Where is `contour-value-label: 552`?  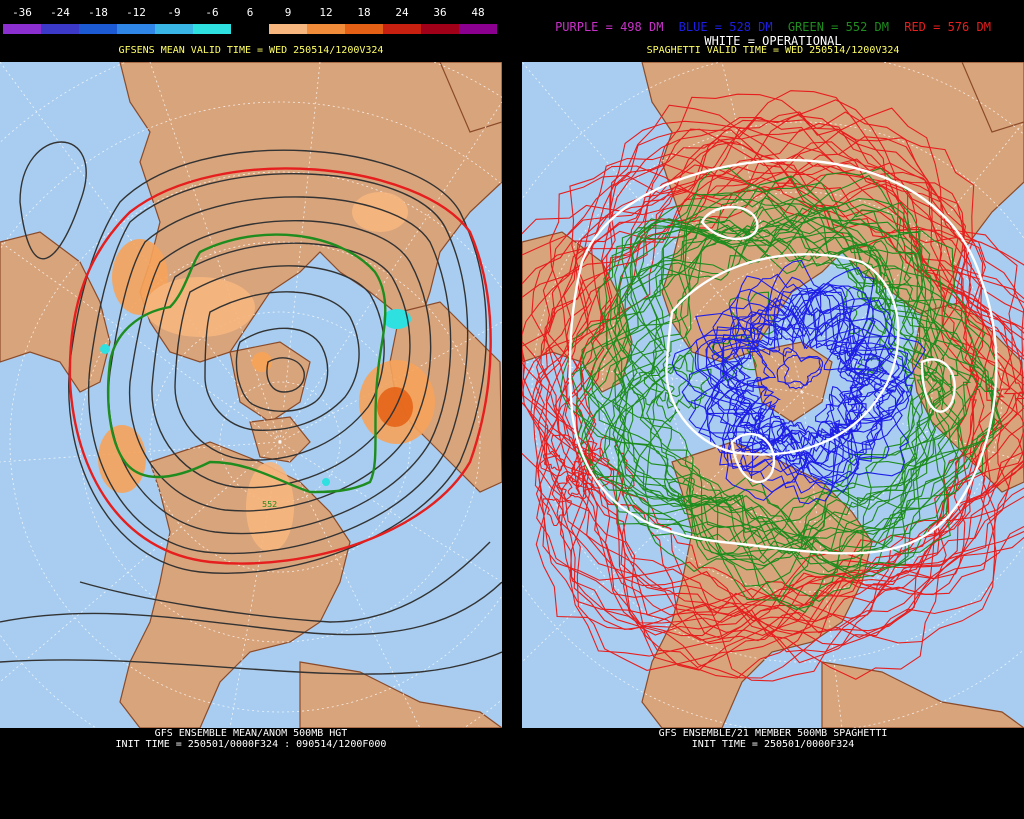
contour-value-label: 552 is located at coordinates (269, 504).